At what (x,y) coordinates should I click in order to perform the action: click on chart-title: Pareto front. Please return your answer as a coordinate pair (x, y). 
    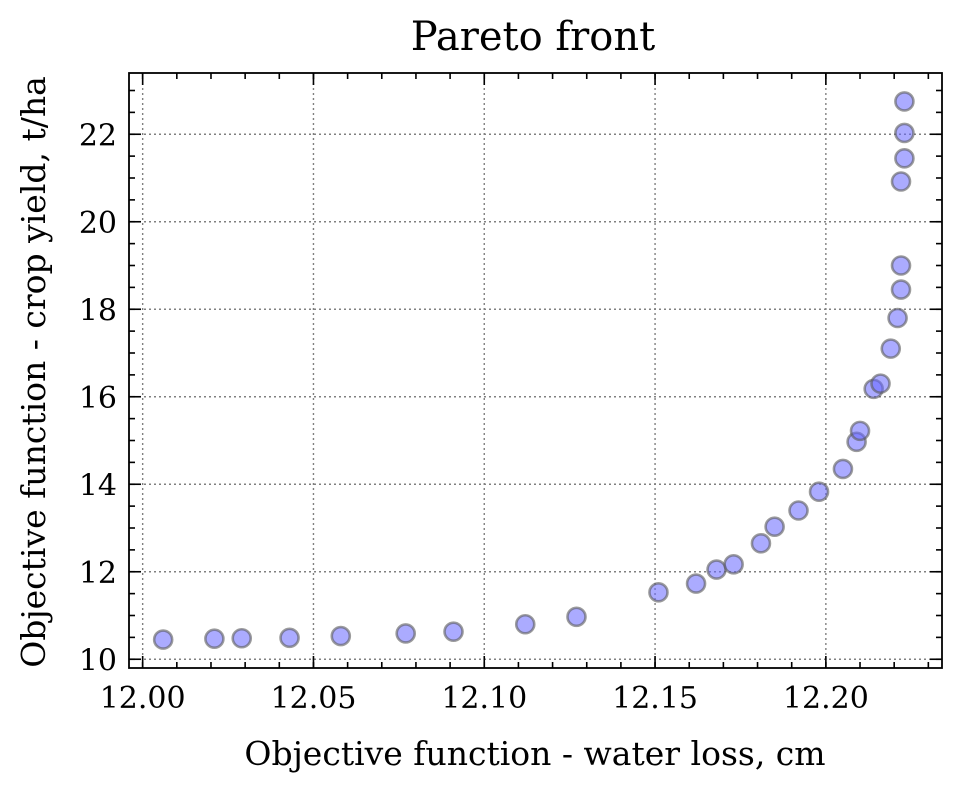
    Looking at the image, I should click on (533, 37).